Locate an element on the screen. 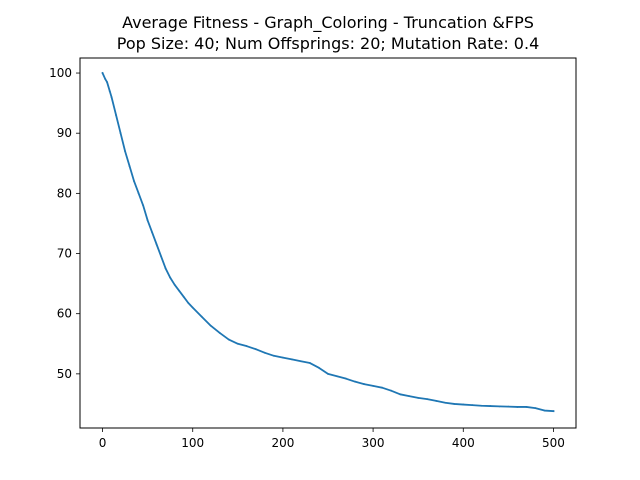  y-tick-label: 90 is located at coordinates (64, 133).